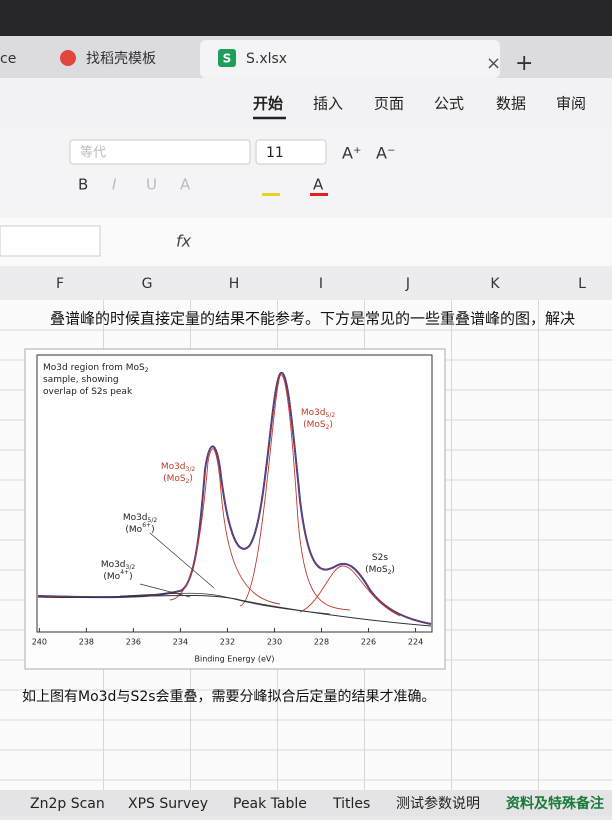 Image resolution: width=612 pixels, height=820 pixels. Describe the element at coordinates (93, 153) in the screenshot. I see `font-name: 等代` at that location.